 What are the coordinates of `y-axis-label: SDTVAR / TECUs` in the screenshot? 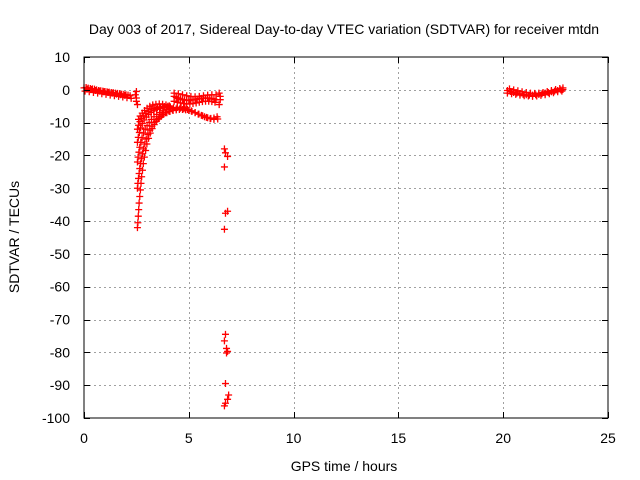 It's located at (14, 237).